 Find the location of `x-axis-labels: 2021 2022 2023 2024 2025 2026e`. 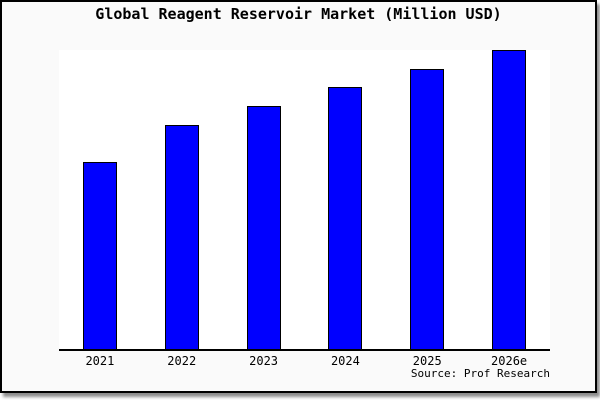

x-axis-labels: 2021 2022 2023 2024 2025 2026e is located at coordinates (304, 361).